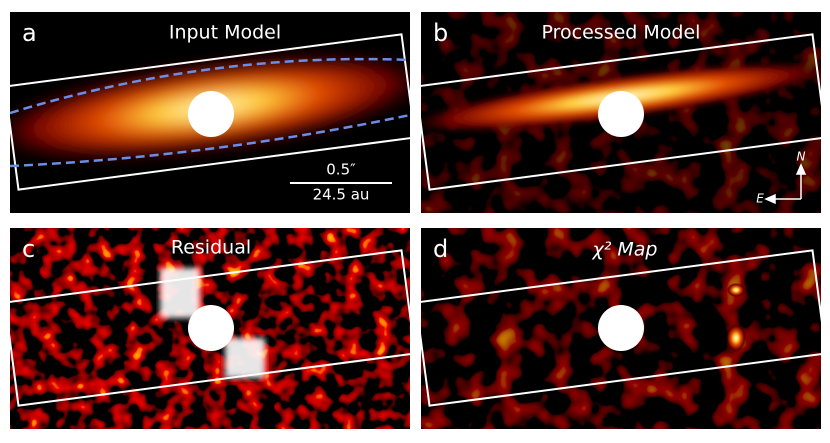 The height and width of the screenshot is (443, 830). I want to click on panel-label: c, so click(28, 249).